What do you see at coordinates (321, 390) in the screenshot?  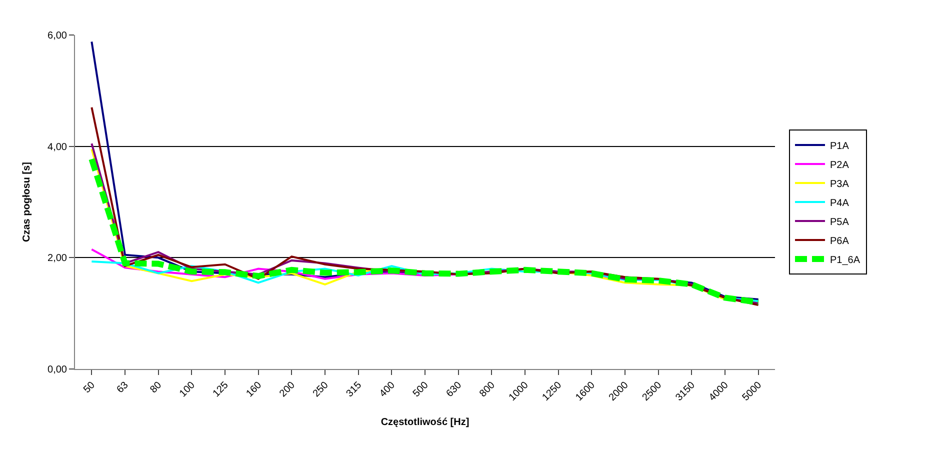 I see `x-tick-label: 250` at bounding box center [321, 390].